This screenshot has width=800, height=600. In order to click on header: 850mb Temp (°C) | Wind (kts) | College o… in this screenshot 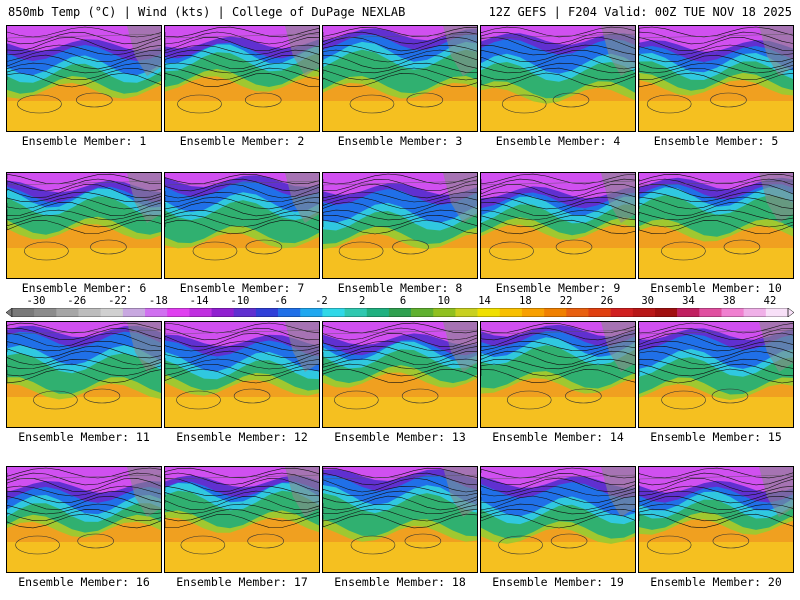, I will do `click(400, 12)`.